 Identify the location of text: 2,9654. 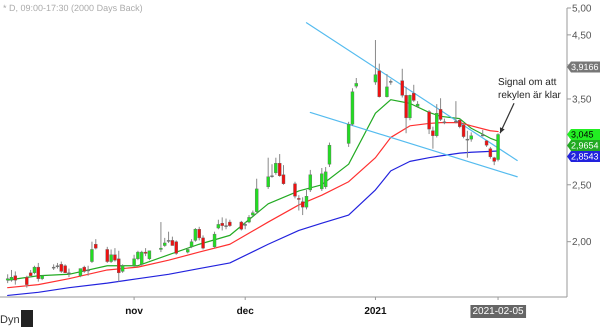
(585, 145).